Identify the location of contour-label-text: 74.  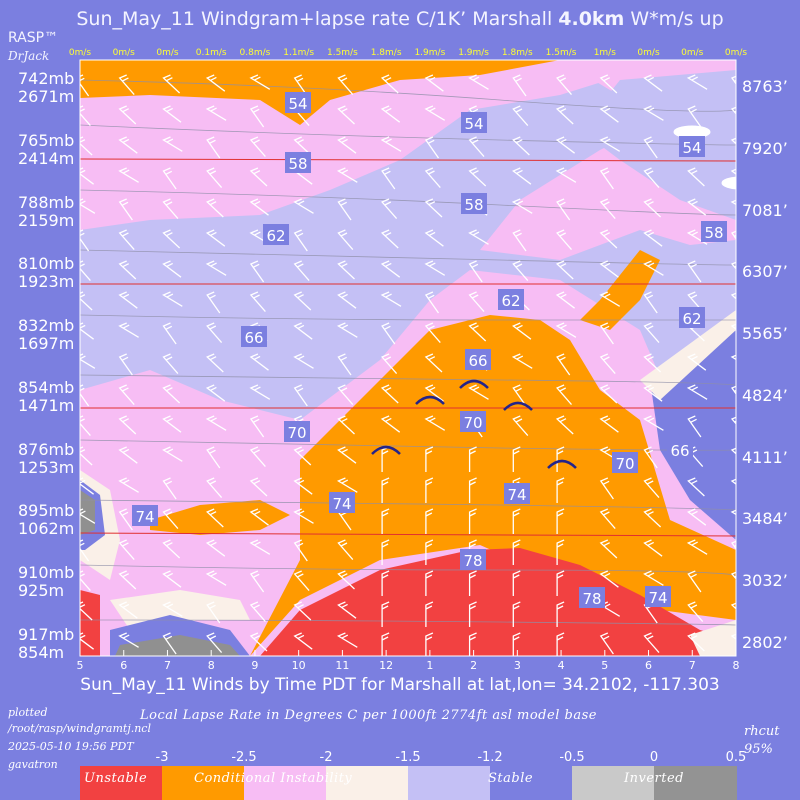
(341, 504).